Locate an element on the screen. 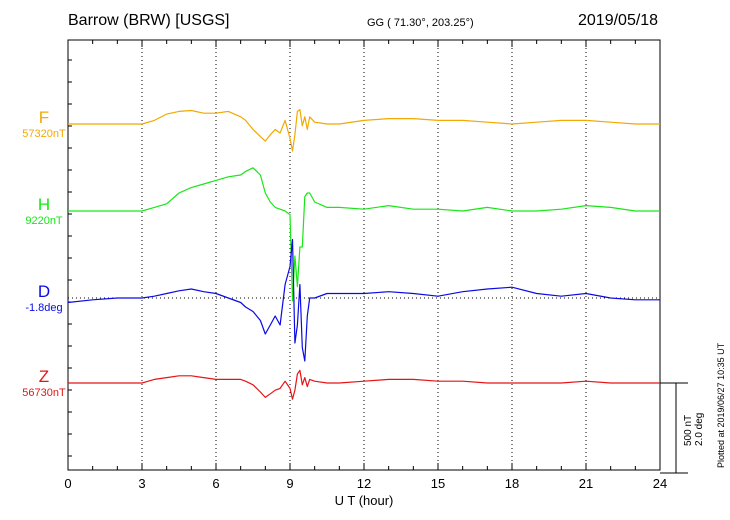 The height and width of the screenshot is (520, 730). x-tick-label: 24 is located at coordinates (660, 483).